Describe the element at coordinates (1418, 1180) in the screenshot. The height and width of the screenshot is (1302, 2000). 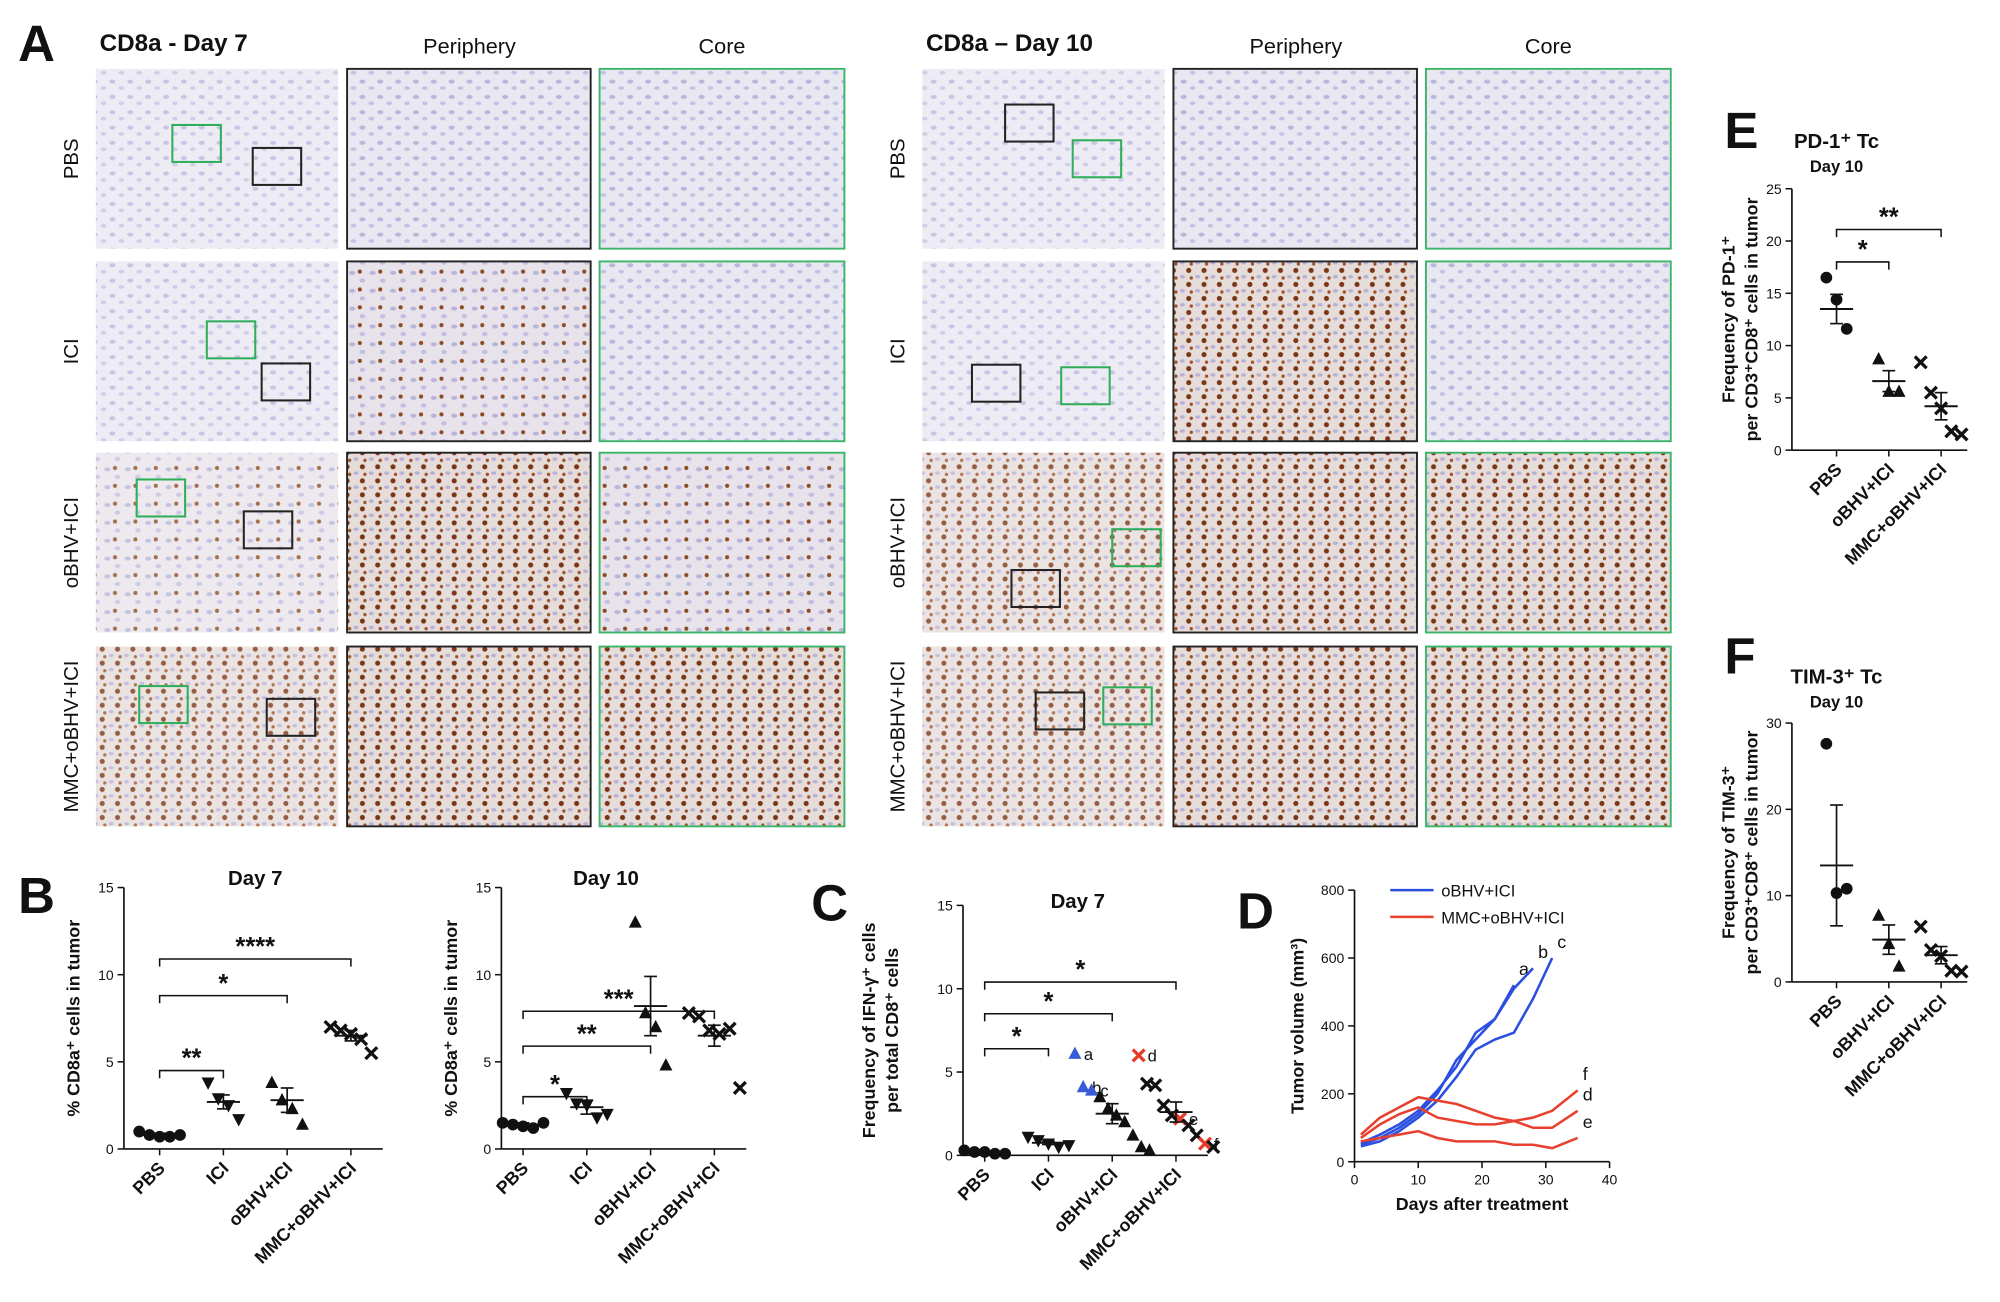
I see `x-tick-label: 10` at that location.